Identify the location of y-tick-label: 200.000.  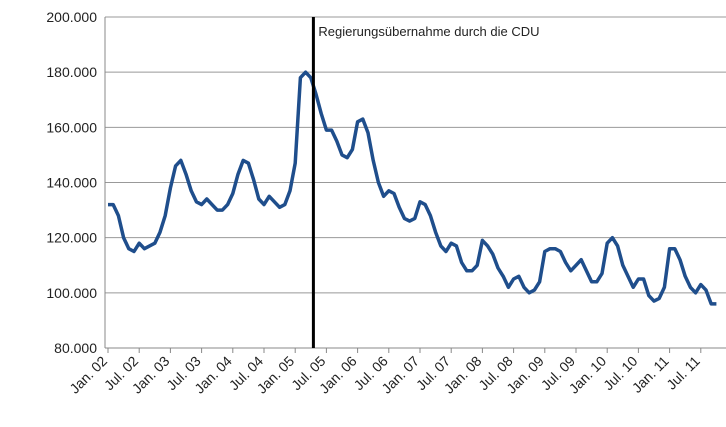
(71, 17).